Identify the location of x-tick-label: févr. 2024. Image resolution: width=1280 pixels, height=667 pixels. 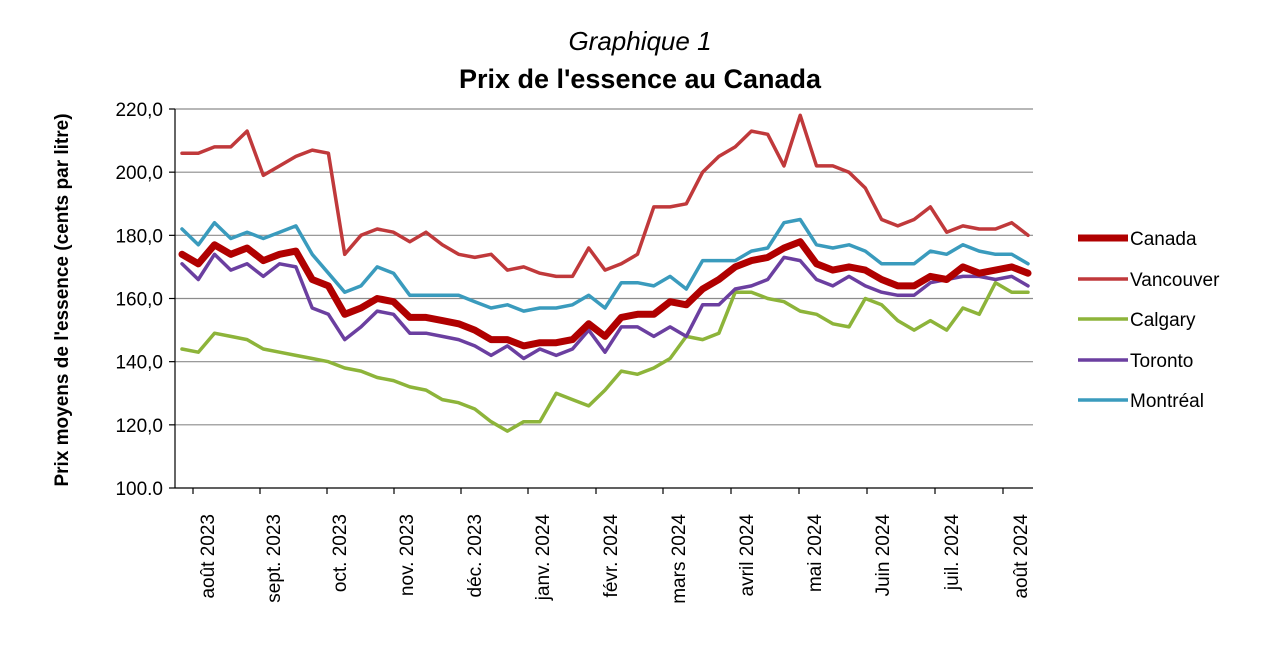
(611, 556).